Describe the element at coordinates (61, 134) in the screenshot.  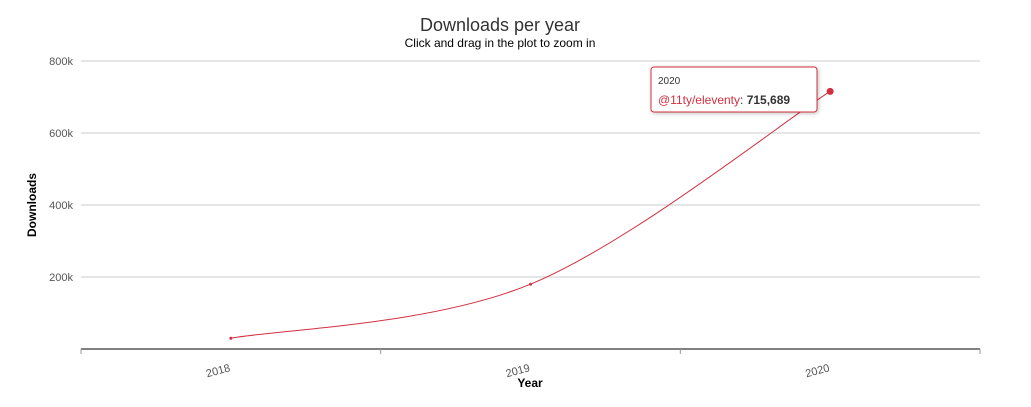
I see `y-tick-label: 600k` at that location.